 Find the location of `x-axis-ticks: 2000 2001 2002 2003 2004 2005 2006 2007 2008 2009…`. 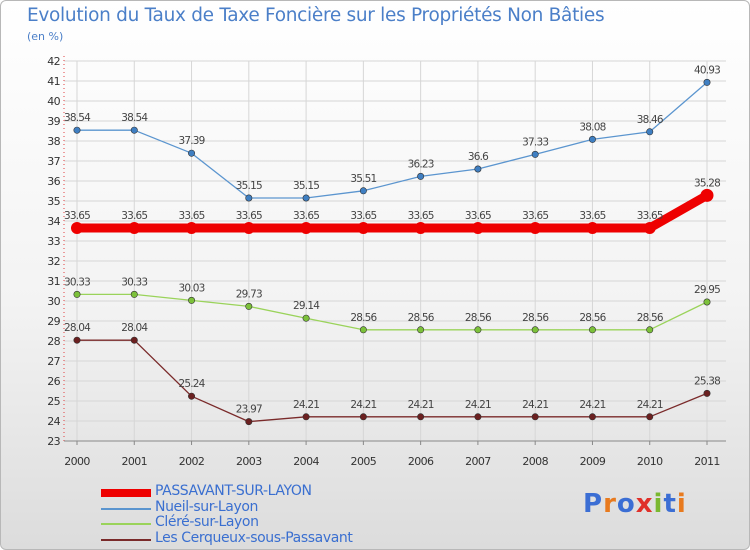

x-axis-ticks: 2000 2001 2002 2003 2004 2005 2006 2007 2008 2009… is located at coordinates (392, 454).